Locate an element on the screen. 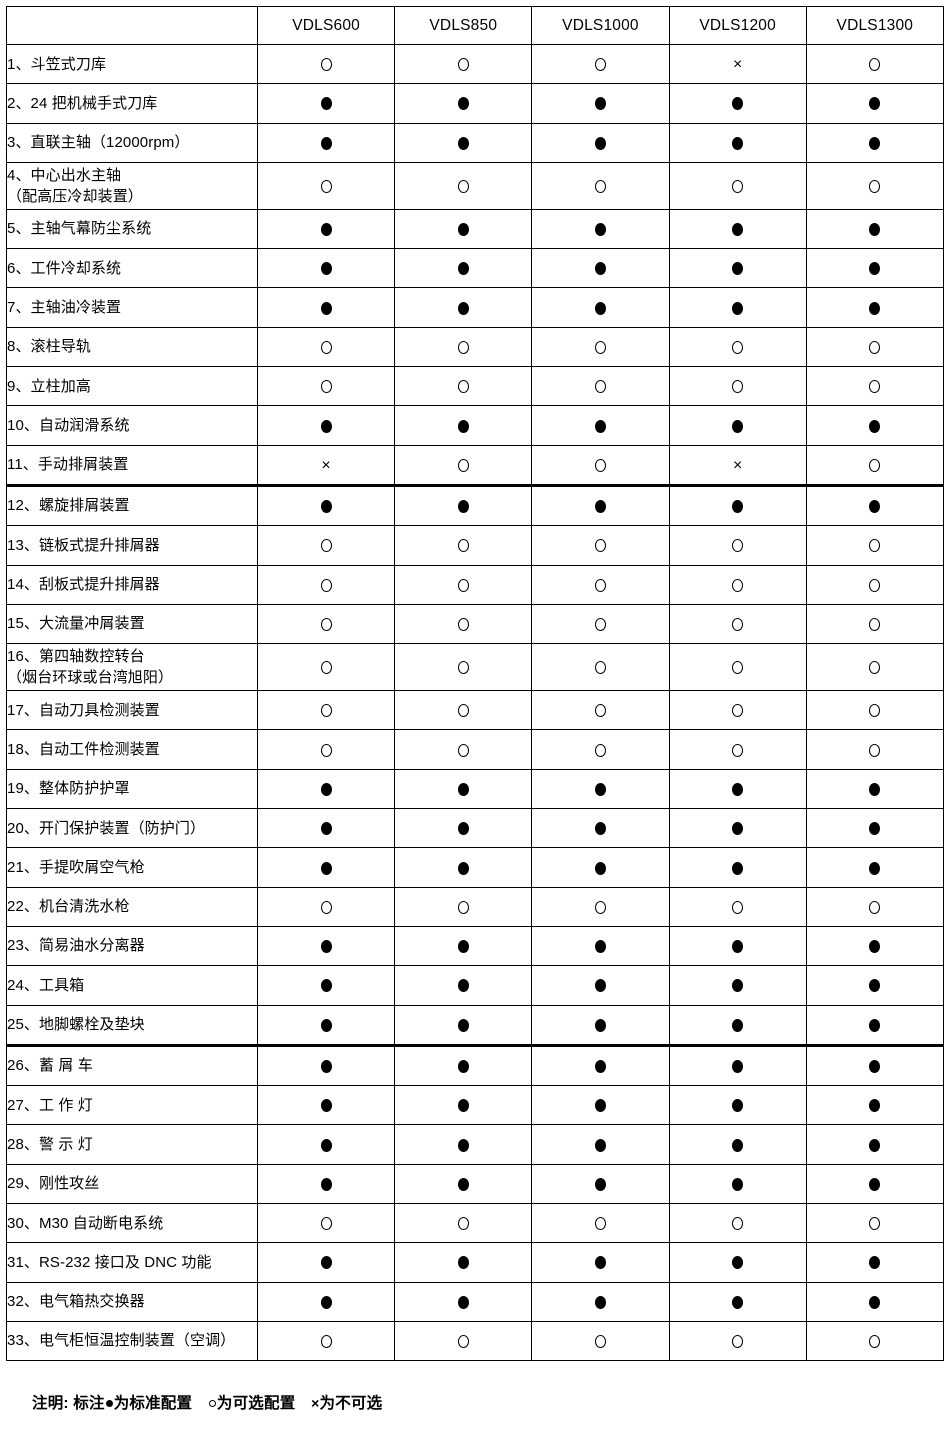 The width and height of the screenshot is (950, 1431). feature-label: 2、24 把机械手式刀库 is located at coordinates (132, 103).